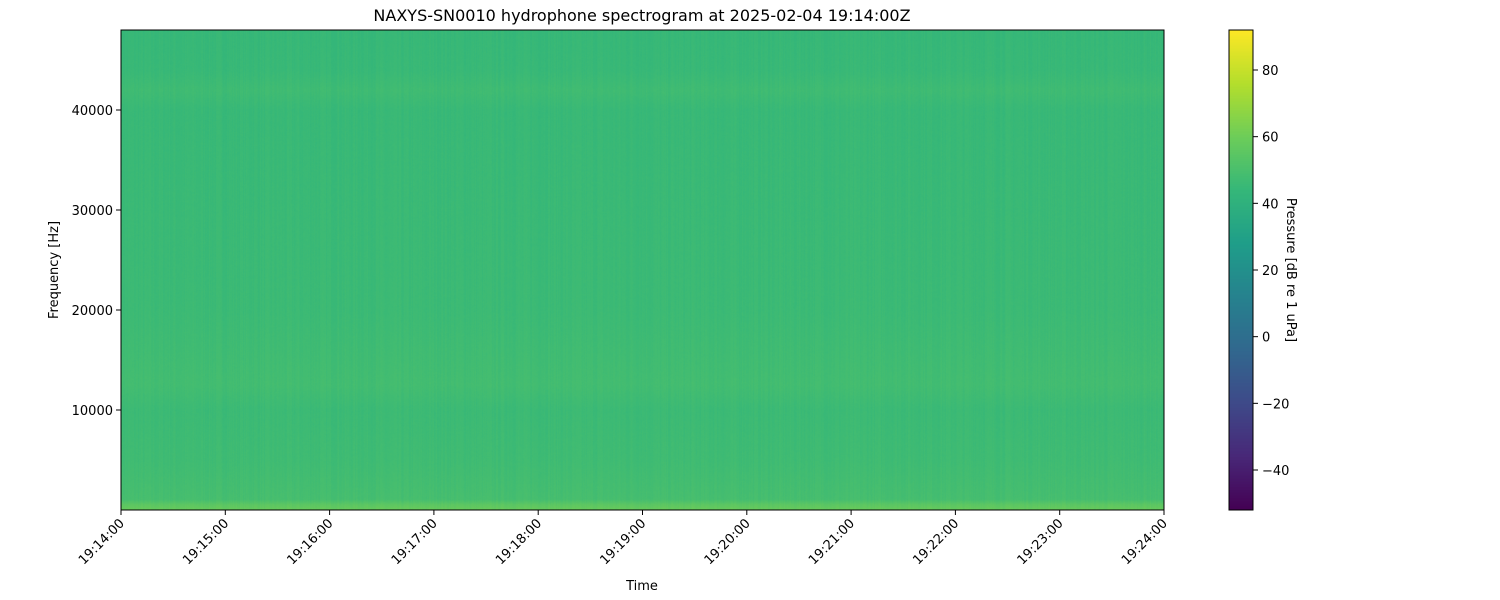 This screenshot has height=600, width=1500. What do you see at coordinates (832, 542) in the screenshot?
I see `x-tick-label: 19:21:00` at bounding box center [832, 542].